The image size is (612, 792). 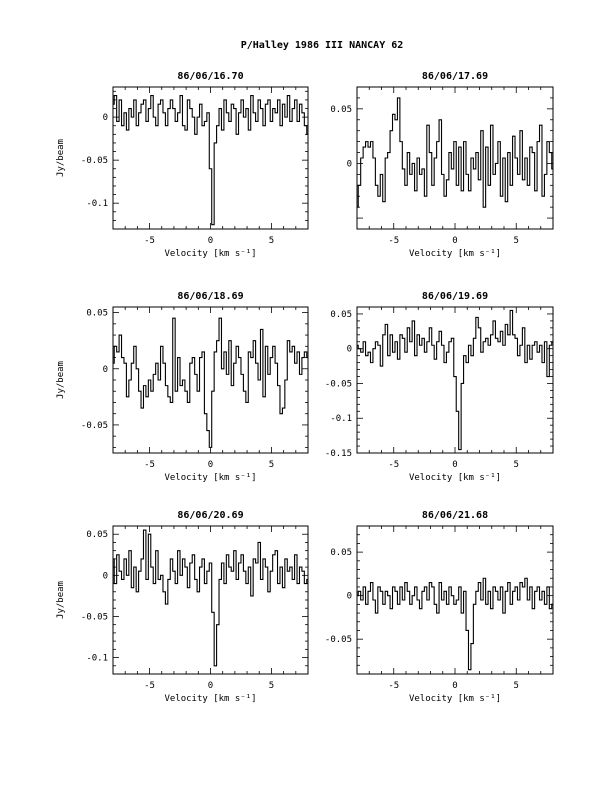 I want to click on panel-title: 86/06/19.69, so click(x=455, y=296).